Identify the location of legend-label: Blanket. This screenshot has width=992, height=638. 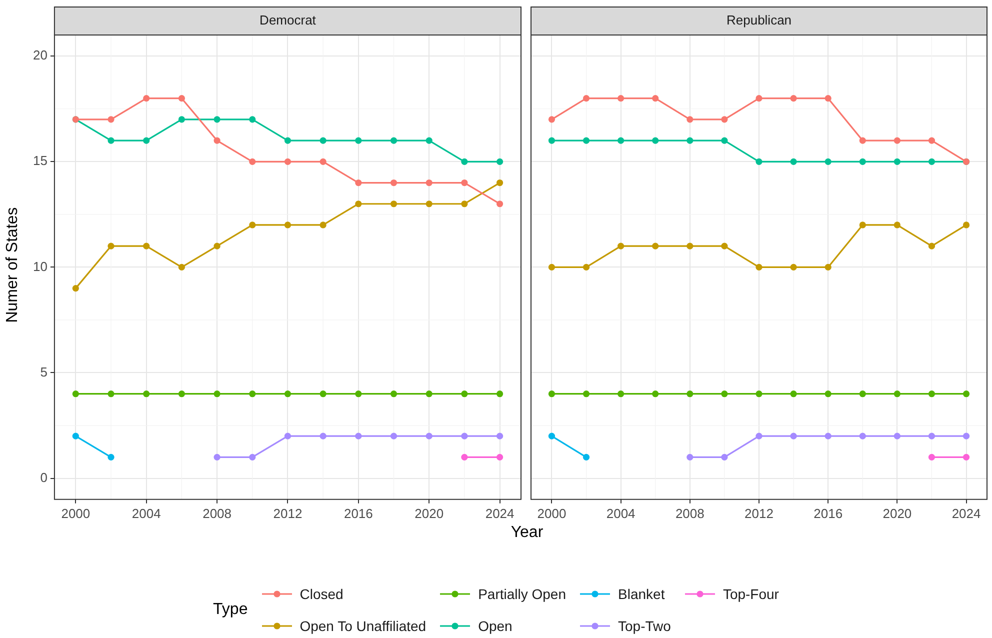
(641, 594).